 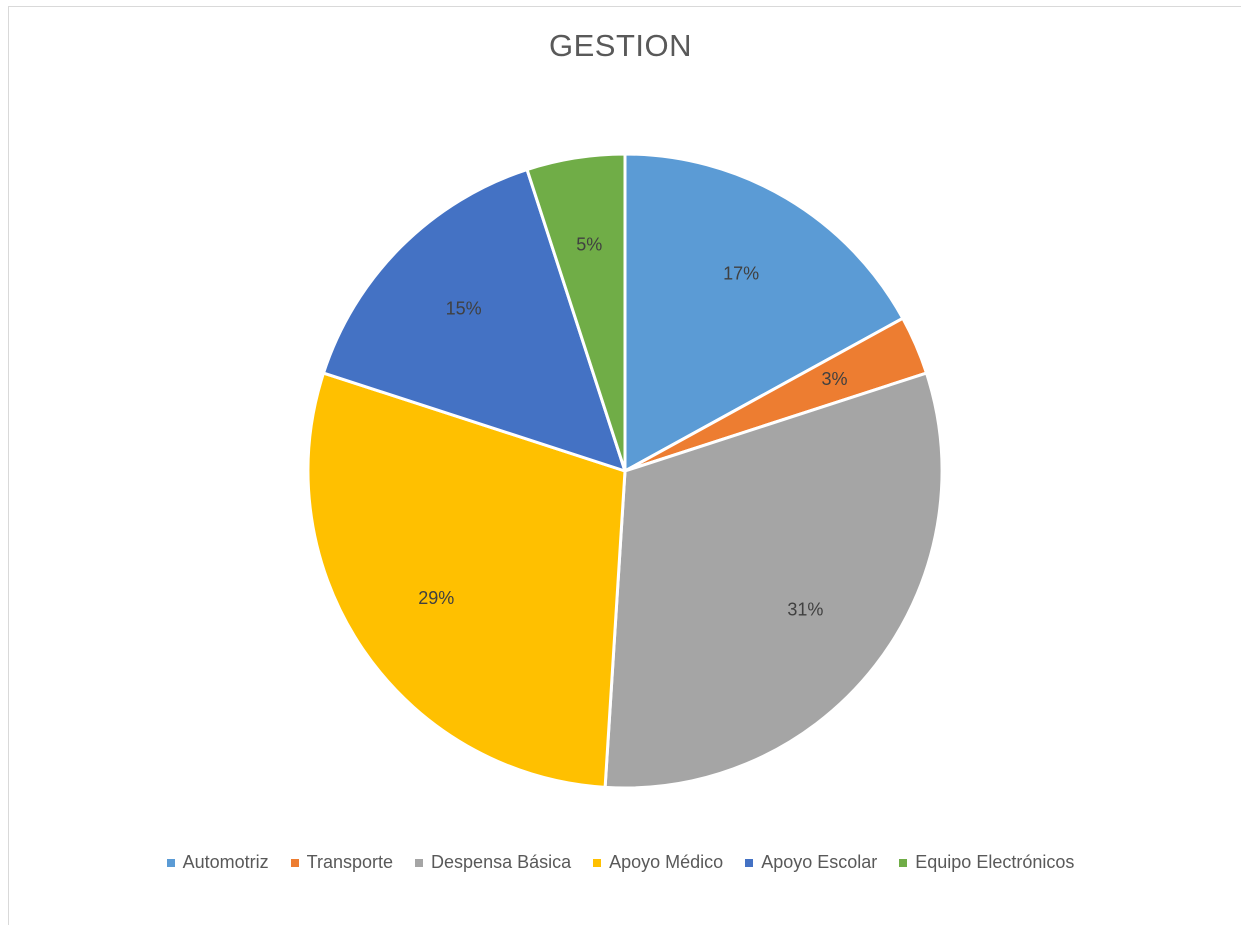 I want to click on legend-item-apoyo-escolar: Apoyo Escolar, so click(x=811, y=862).